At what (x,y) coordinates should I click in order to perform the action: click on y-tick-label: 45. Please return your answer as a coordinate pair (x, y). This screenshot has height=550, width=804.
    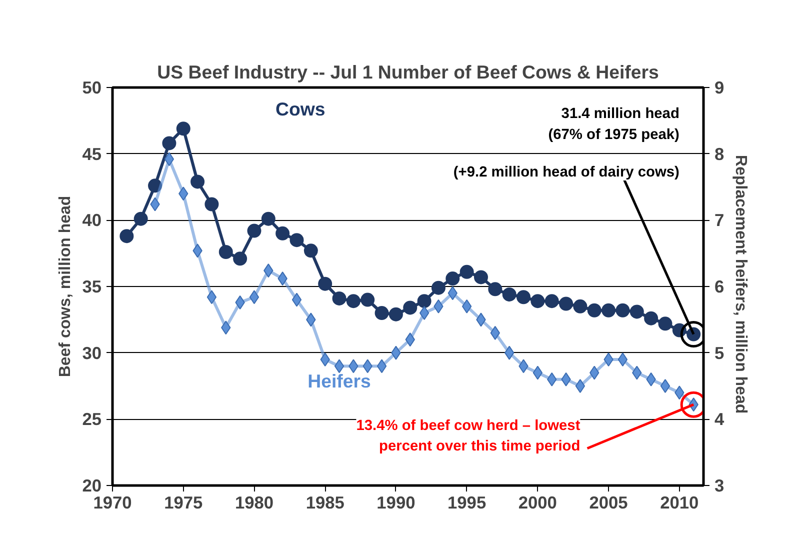
    Looking at the image, I should click on (92, 154).